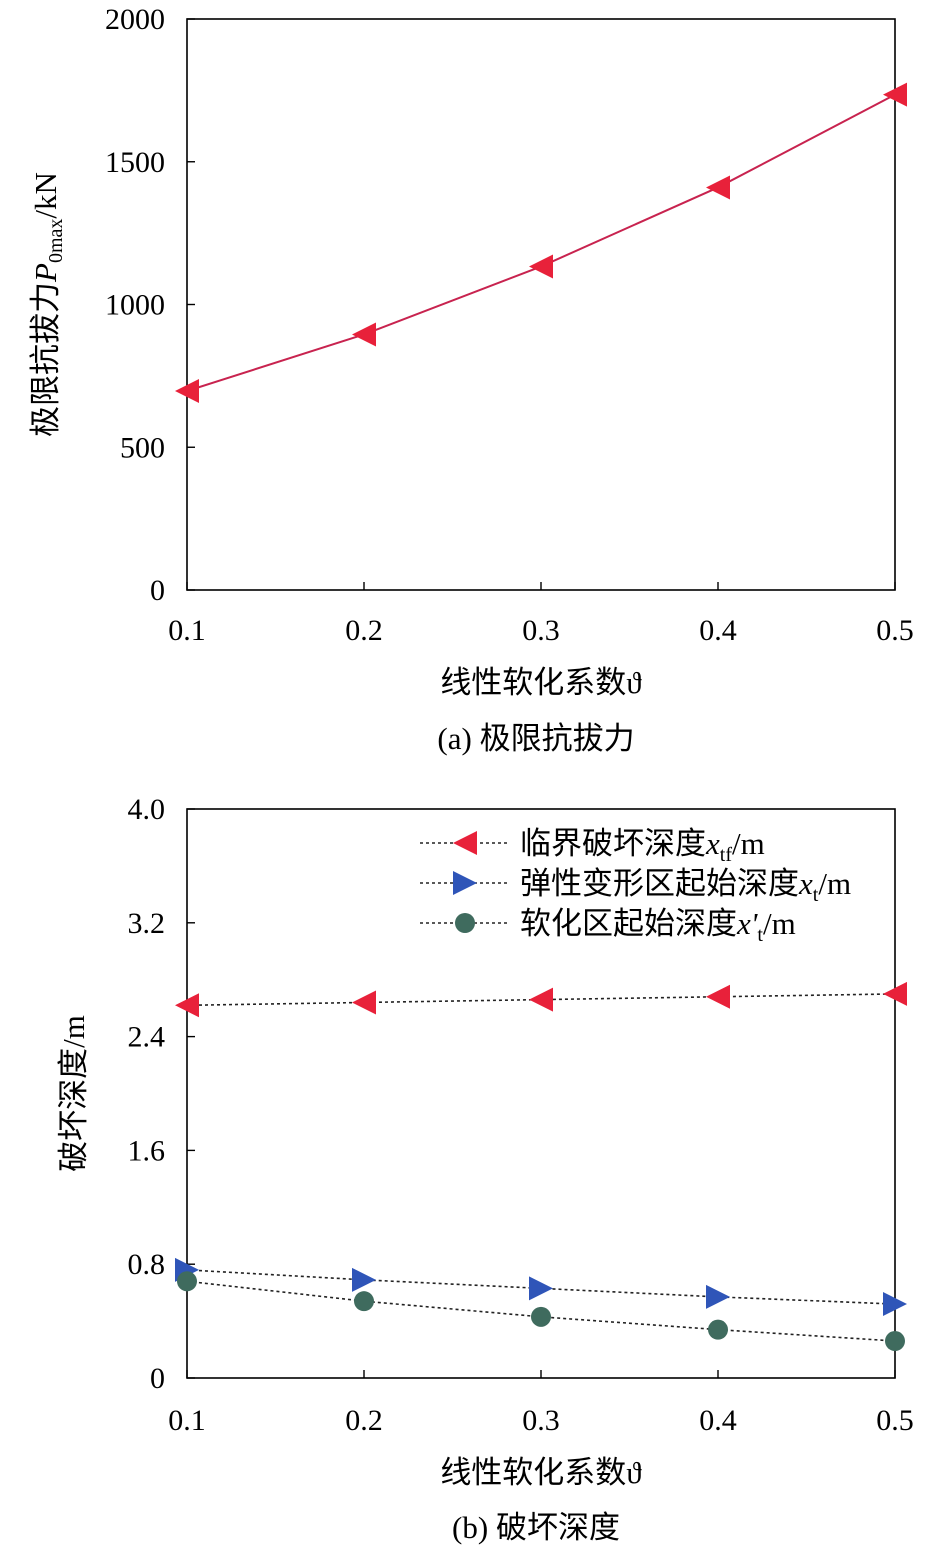 This screenshot has height=1556, width=945. I want to click on figure-caption: (a) 极限抗拔力, so click(535, 738).